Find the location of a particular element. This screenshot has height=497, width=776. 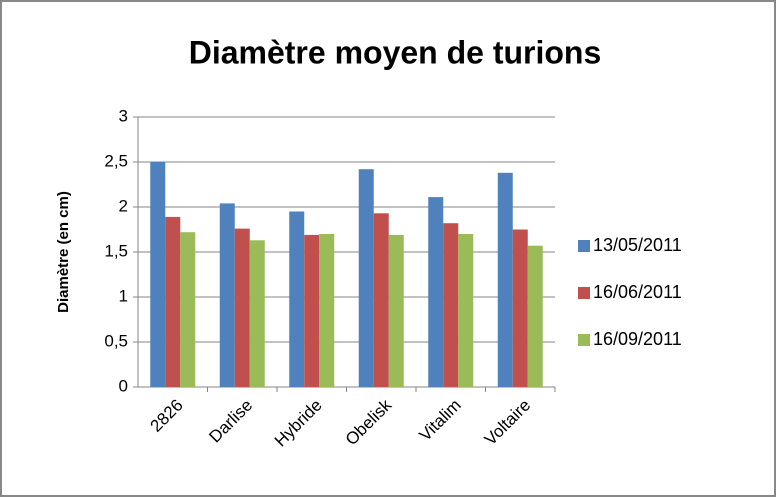

y-tick-label: 1 is located at coordinates (123, 295).